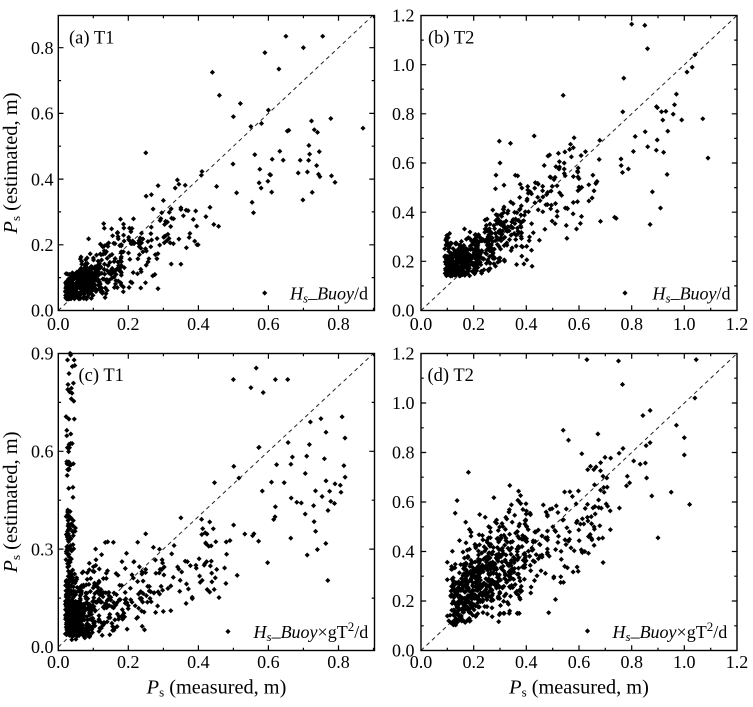 Image resolution: width=753 pixels, height=707 pixels. Describe the element at coordinates (451, 39) in the screenshot. I see `svg-text: (b) T2` at that location.